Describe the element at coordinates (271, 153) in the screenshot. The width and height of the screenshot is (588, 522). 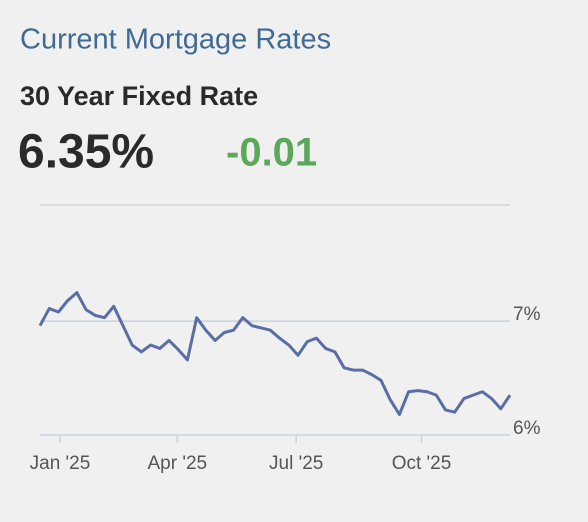
I see `change: -0.01` at that location.